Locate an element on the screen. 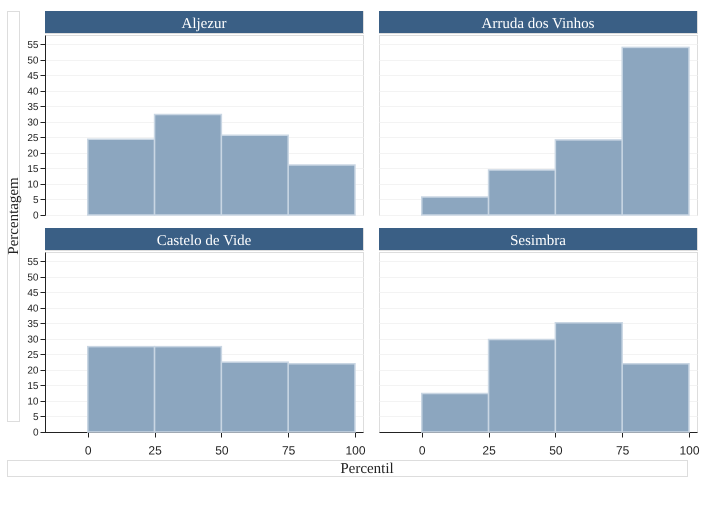  chart-title: Aljezur is located at coordinates (204, 24).